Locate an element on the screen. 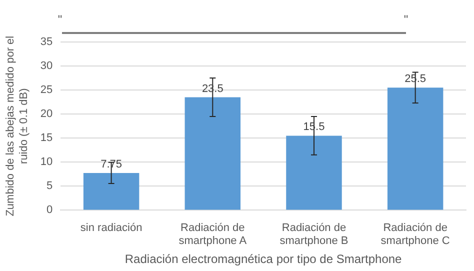 Image resolution: width=474 pixels, height=271 pixels. x-tick-label: Radiación de smartphone C is located at coordinates (415, 235).